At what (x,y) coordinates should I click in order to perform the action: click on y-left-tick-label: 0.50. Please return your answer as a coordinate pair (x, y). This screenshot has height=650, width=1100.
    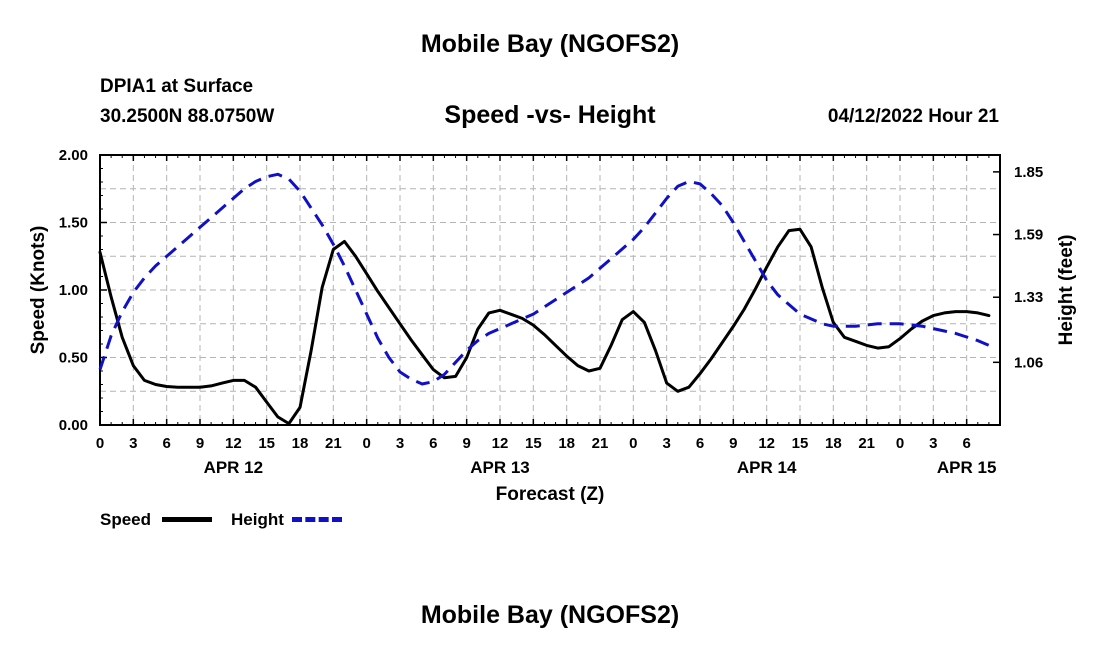
    Looking at the image, I should click on (73, 358).